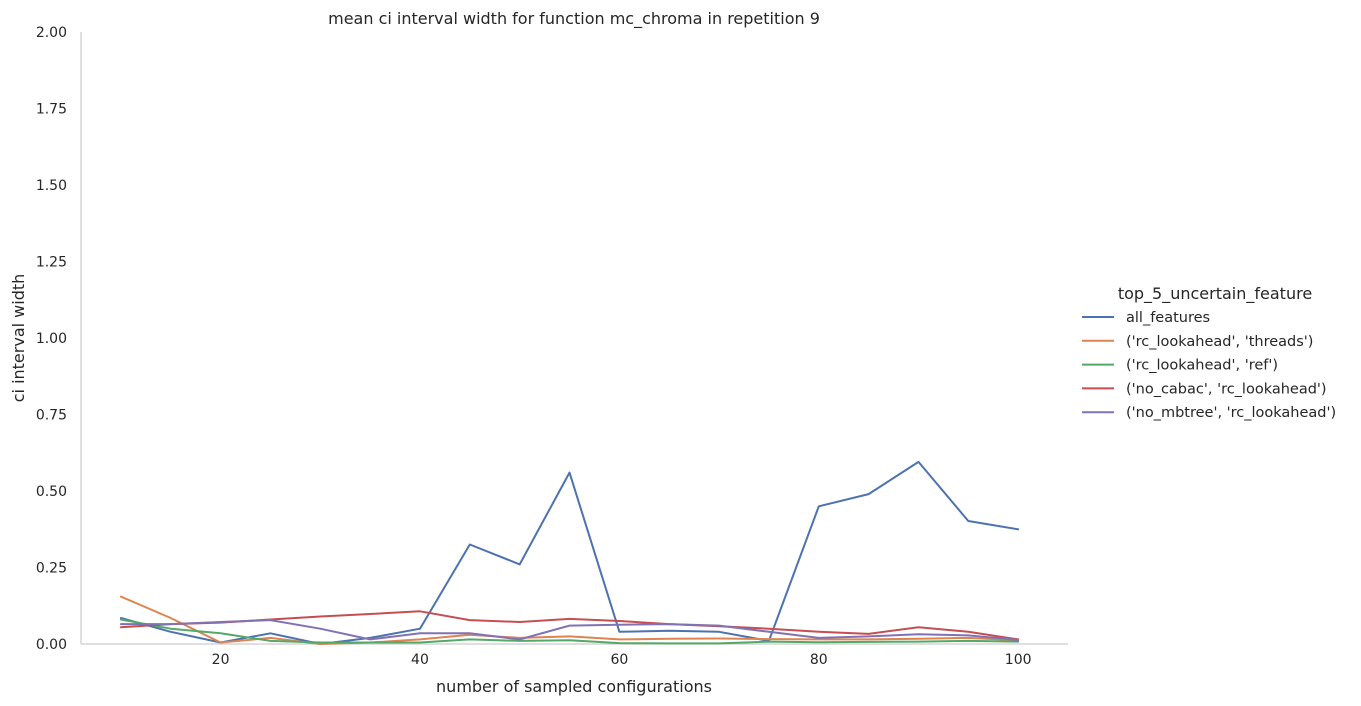  What do you see at coordinates (420, 660) in the screenshot?
I see `x-tick-label: 40` at bounding box center [420, 660].